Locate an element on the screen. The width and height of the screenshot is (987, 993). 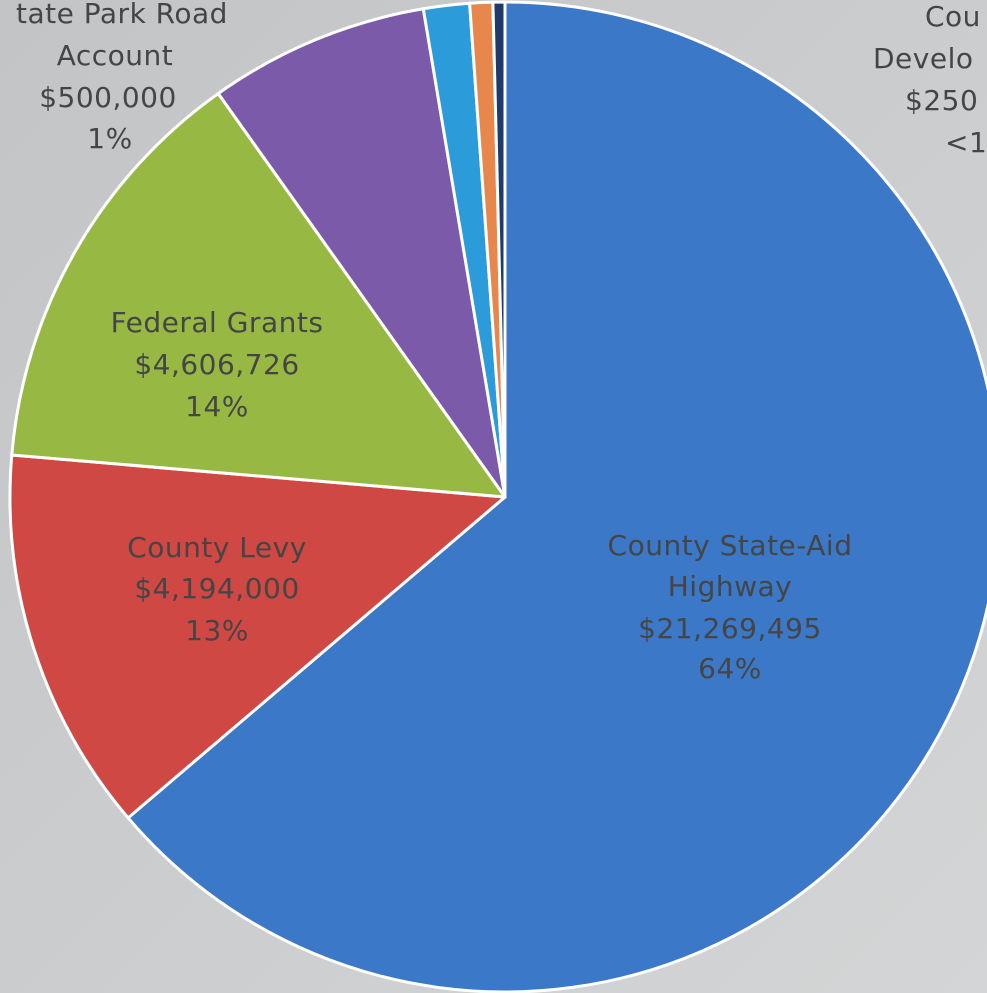
percent-label: <1 is located at coordinates (966, 142).